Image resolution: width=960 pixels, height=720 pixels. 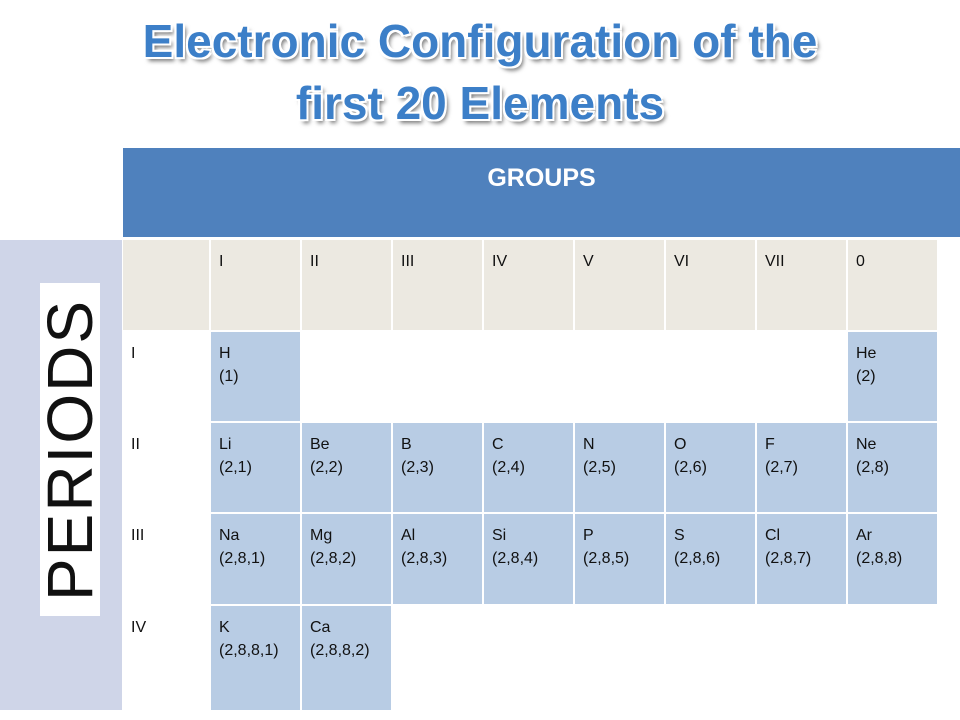 I want to click on element-cell: Mg (2,8,2), so click(x=346, y=559).